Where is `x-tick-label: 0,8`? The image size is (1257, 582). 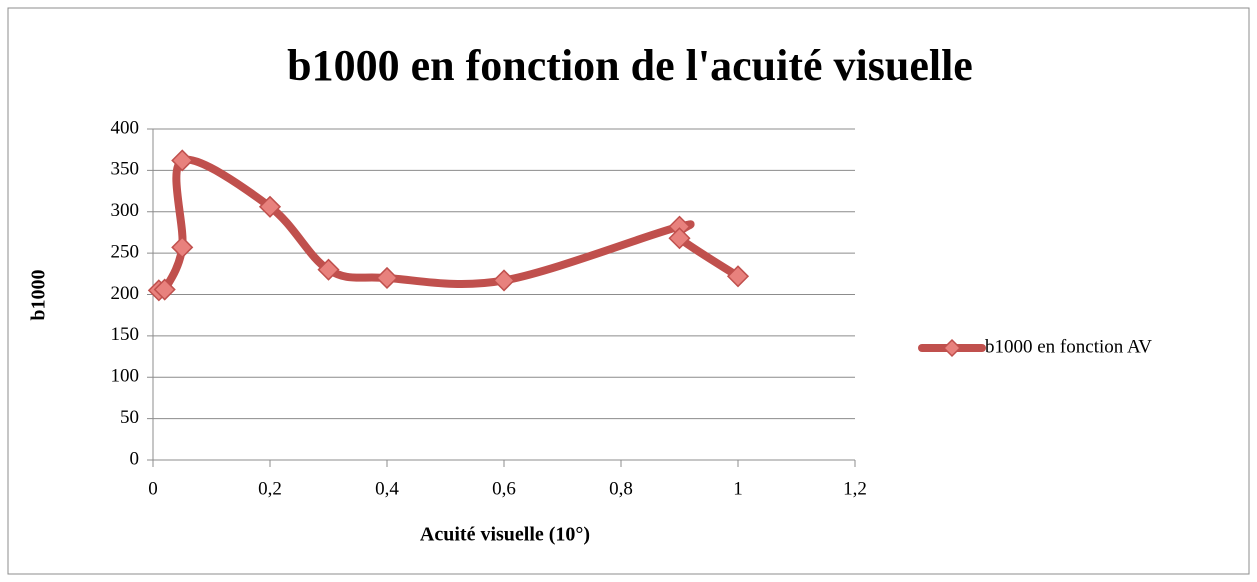
x-tick-label: 0,8 is located at coordinates (621, 488).